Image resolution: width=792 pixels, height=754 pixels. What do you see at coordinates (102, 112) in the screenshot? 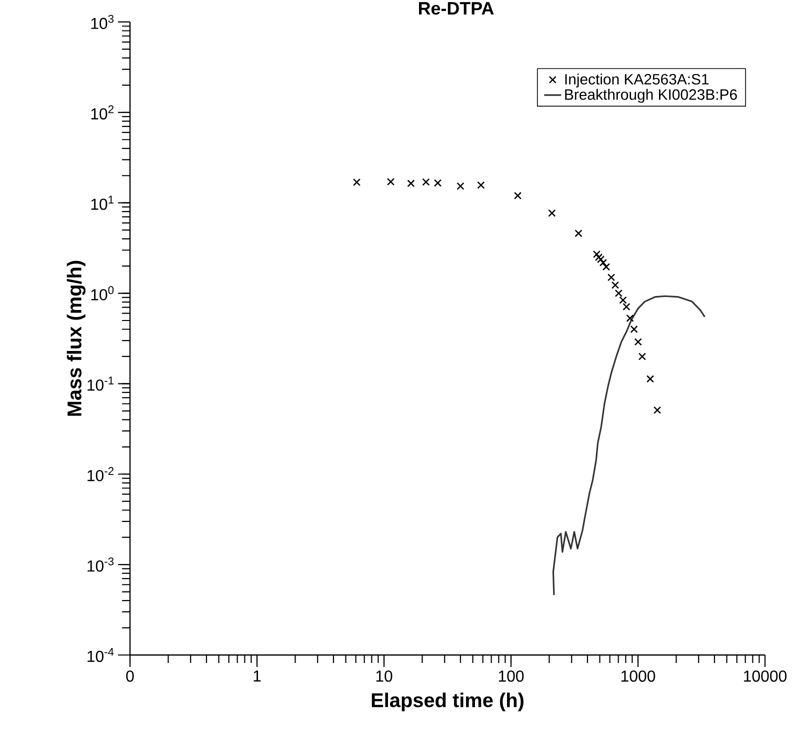
I see `y-tick-label: 10$^{2}$` at bounding box center [102, 112].